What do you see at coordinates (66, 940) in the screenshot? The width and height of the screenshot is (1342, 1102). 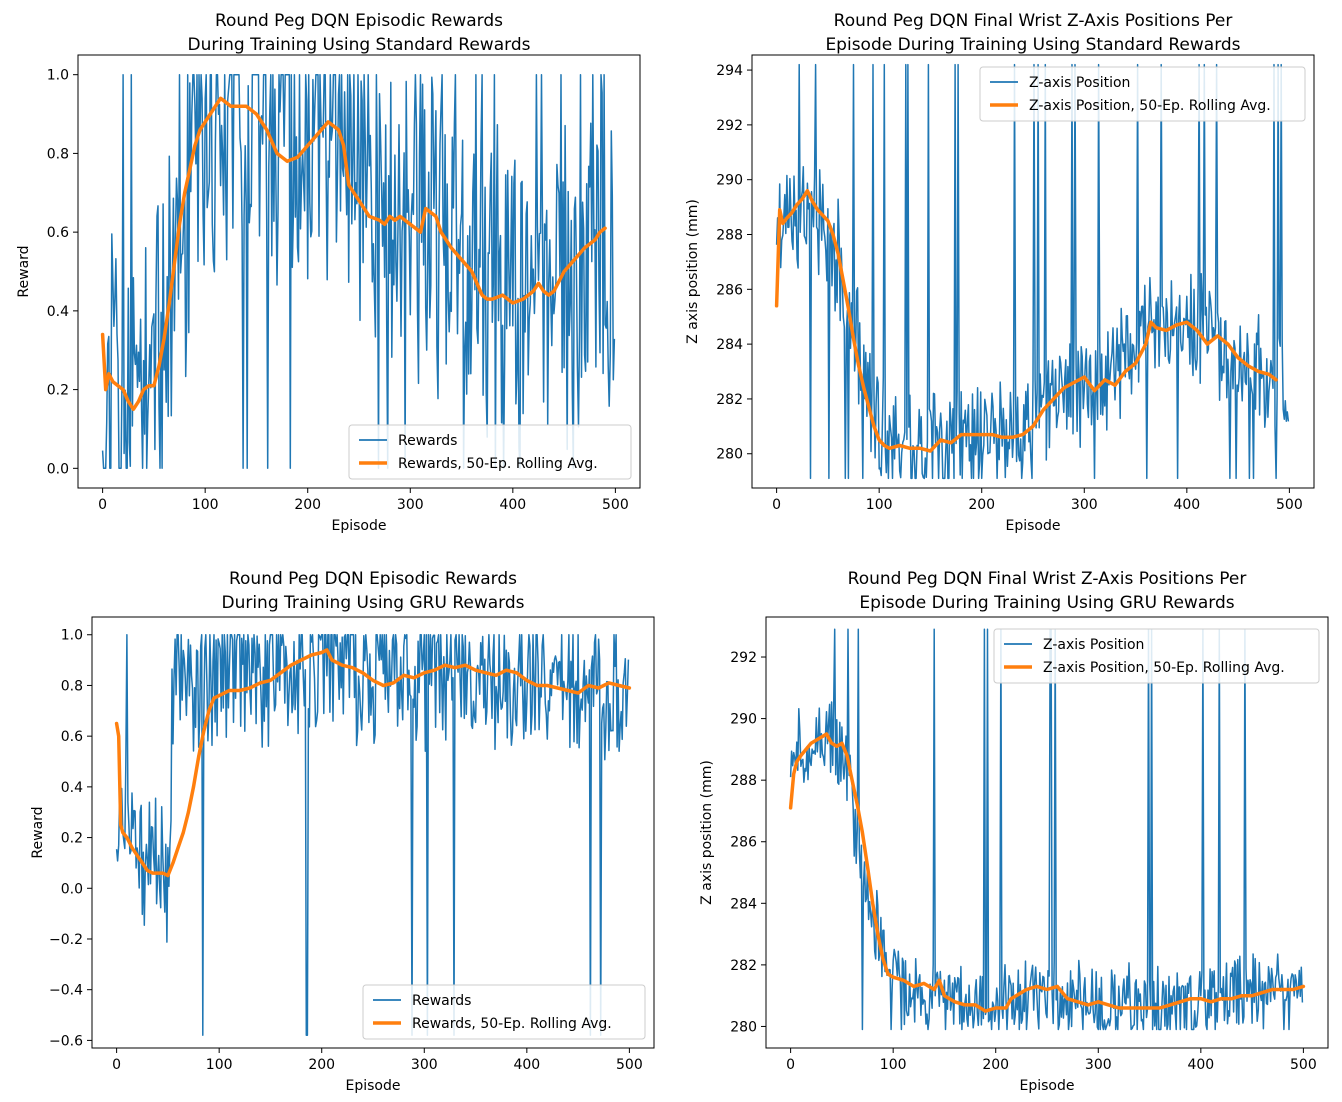 I see `y-tick-label: −0.2` at bounding box center [66, 940].